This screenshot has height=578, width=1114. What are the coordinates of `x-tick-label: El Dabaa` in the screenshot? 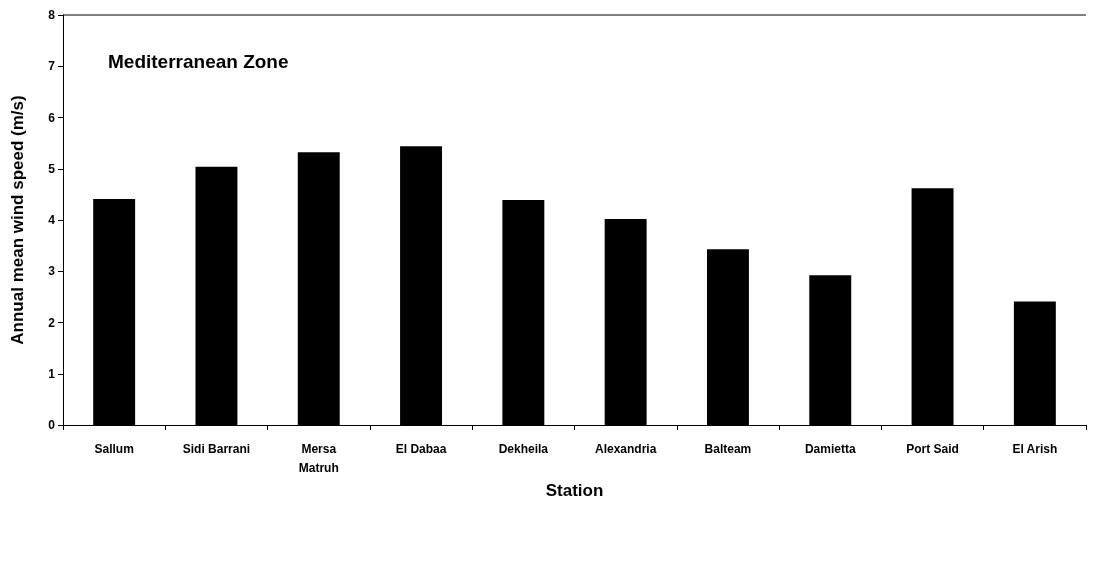 It's located at (421, 448).